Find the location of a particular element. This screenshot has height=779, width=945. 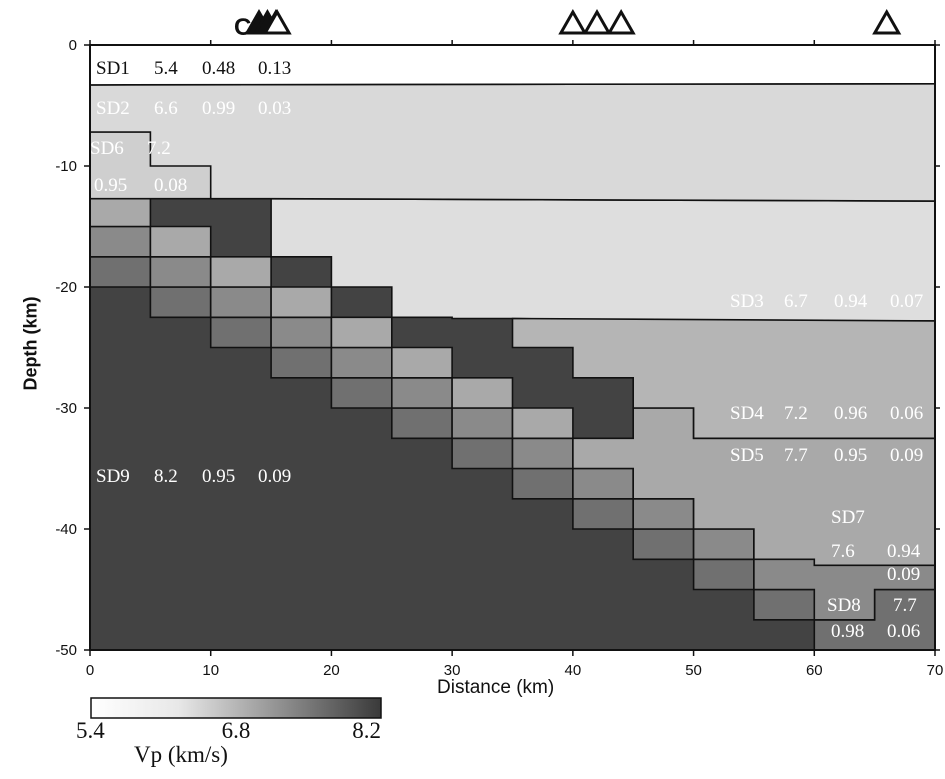

label-sd3-3: 0.07 is located at coordinates (906, 301).